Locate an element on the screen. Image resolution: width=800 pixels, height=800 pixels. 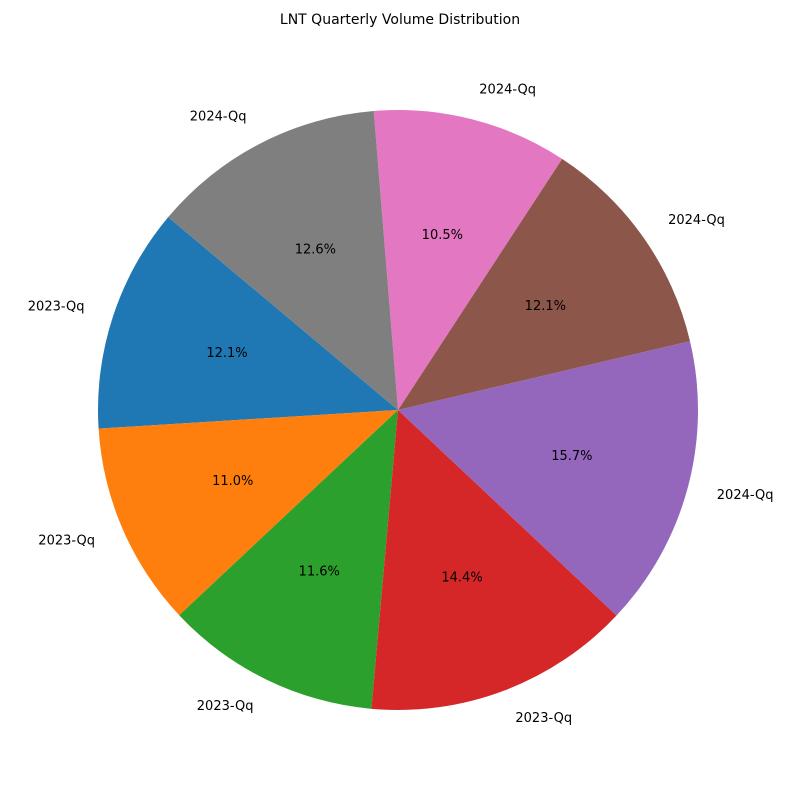
slice-category-label-7: 2024-Qq is located at coordinates (507, 90).